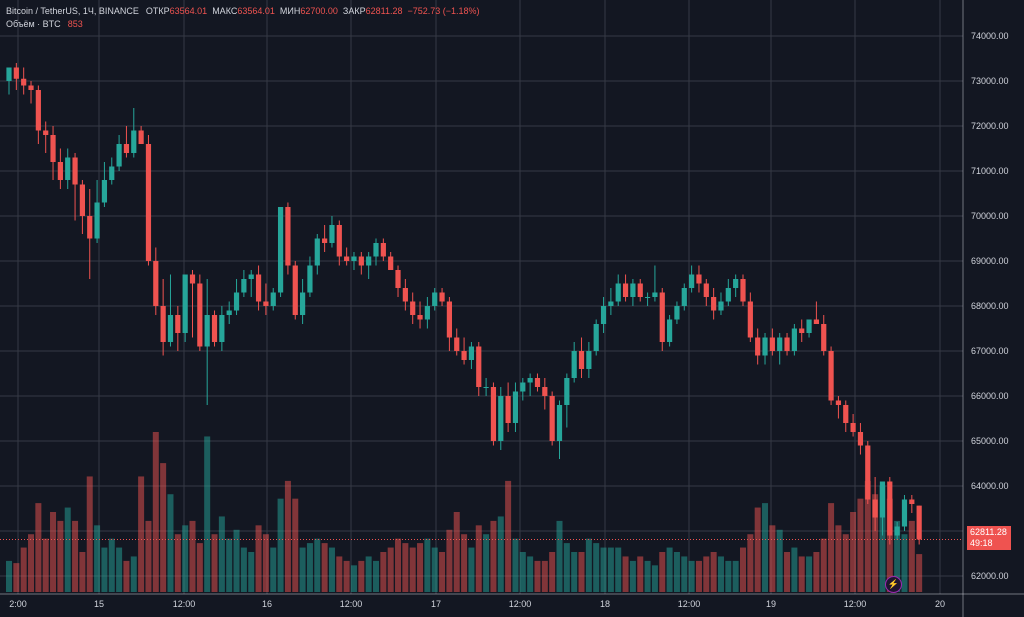  What do you see at coordinates (72, 11) in the screenshot?
I see `symbol-title: Bitcoin / TetherUS, 1Ч, BINANCE` at bounding box center [72, 11].